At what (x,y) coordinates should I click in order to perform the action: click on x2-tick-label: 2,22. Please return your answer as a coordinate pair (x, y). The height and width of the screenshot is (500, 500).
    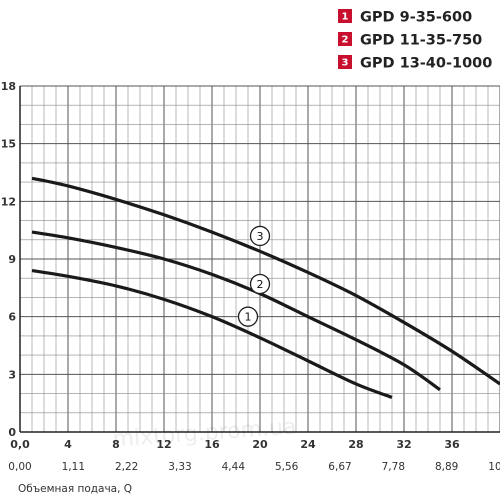
    Looking at the image, I should click on (126, 467).